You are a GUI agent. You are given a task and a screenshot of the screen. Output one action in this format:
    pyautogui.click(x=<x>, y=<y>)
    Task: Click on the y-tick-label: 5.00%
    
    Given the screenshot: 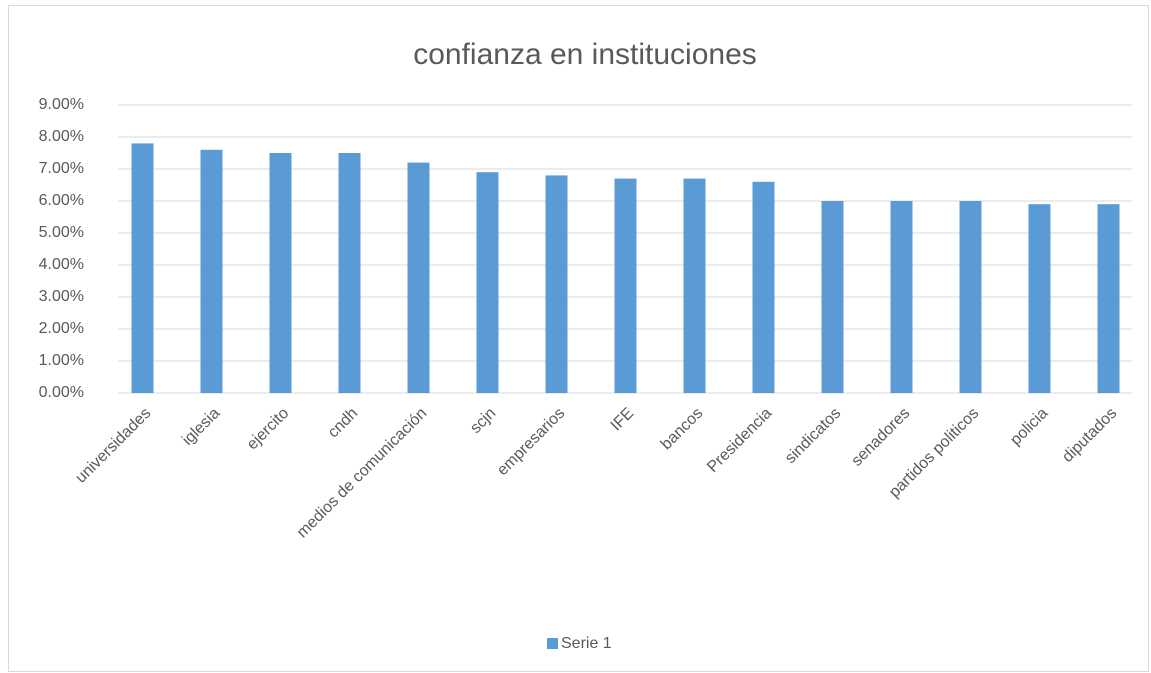 What is the action you would take?
    pyautogui.click(x=61, y=232)
    